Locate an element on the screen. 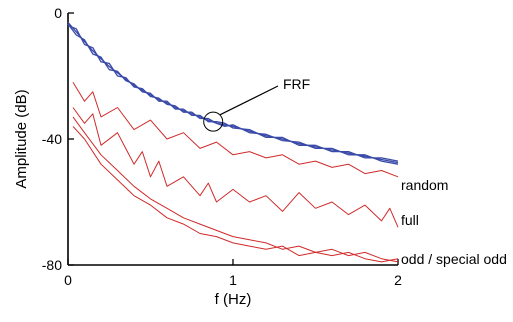  y-tick-label: -40 is located at coordinates (52, 139).